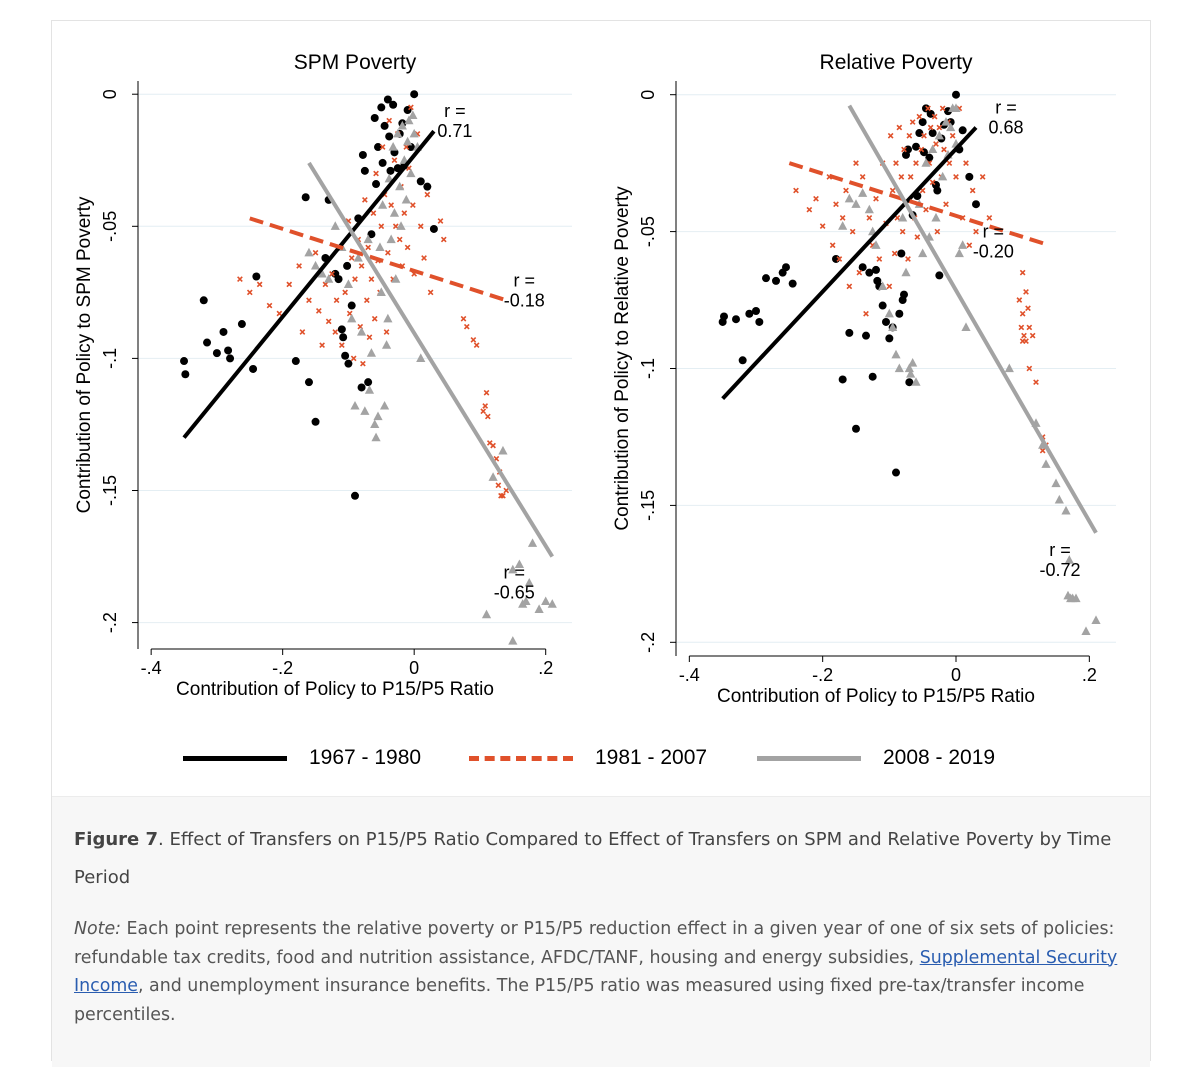  Describe the element at coordinates (956, 675) in the screenshot. I see `x-tick-label: 0` at that location.